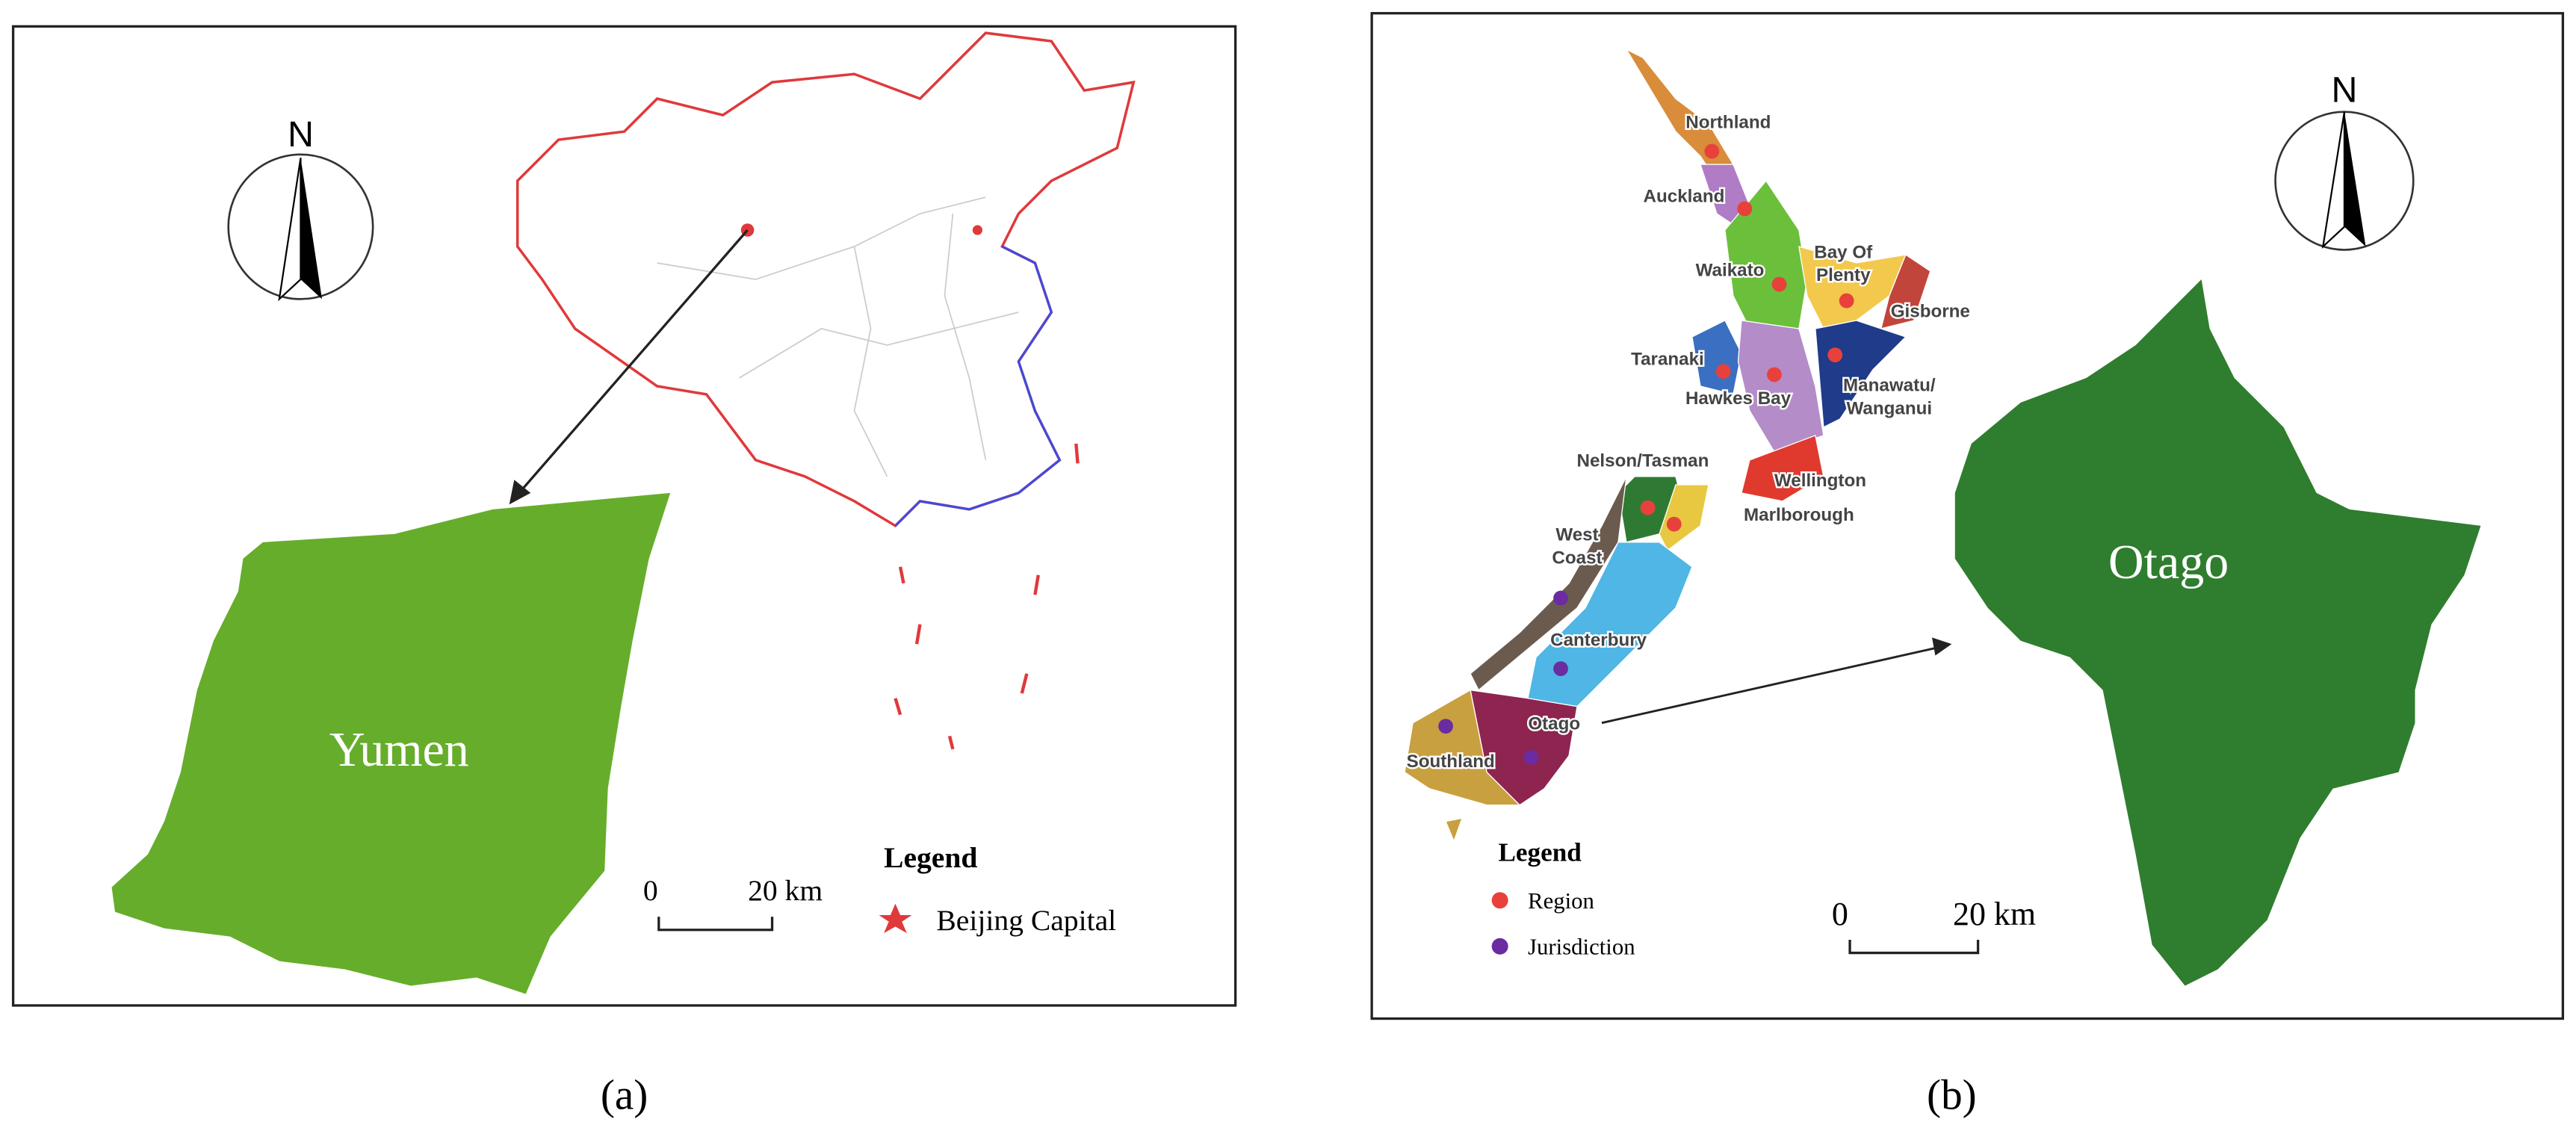 The image size is (2576, 1137). I want to click on beijing-marker, so click(977, 230).